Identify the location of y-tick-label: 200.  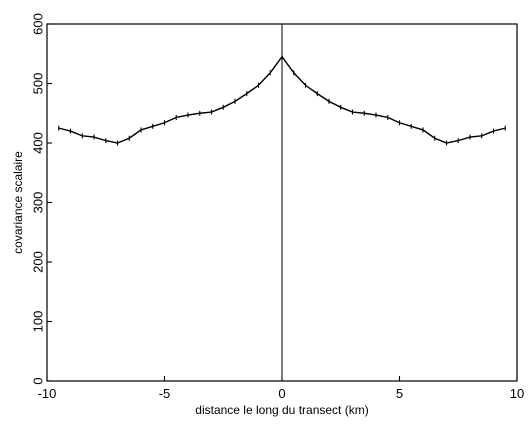
(38, 262).